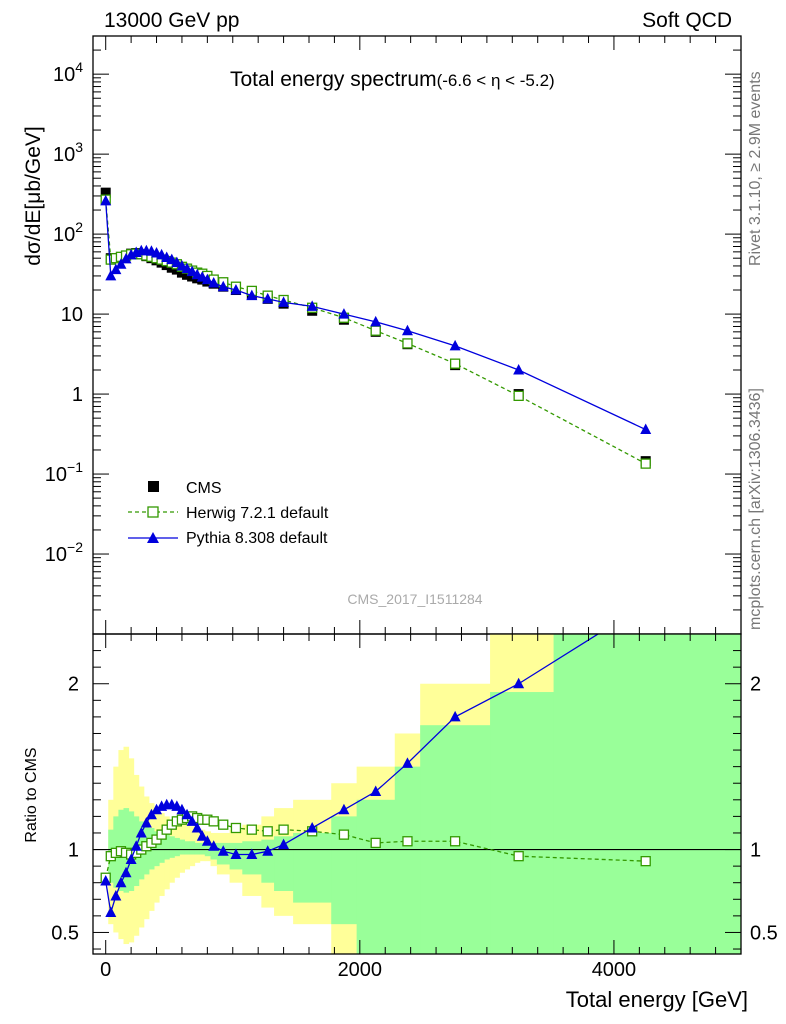  Describe the element at coordinates (360, 970) in the screenshot. I see `ratio-x-tick-label: 2000` at that location.